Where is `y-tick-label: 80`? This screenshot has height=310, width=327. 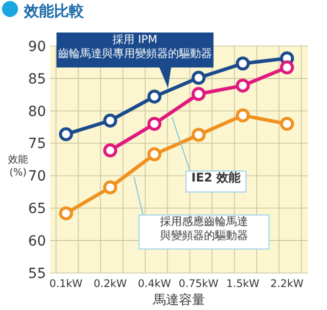
y-tick-label: 80 is located at coordinates (37, 112).